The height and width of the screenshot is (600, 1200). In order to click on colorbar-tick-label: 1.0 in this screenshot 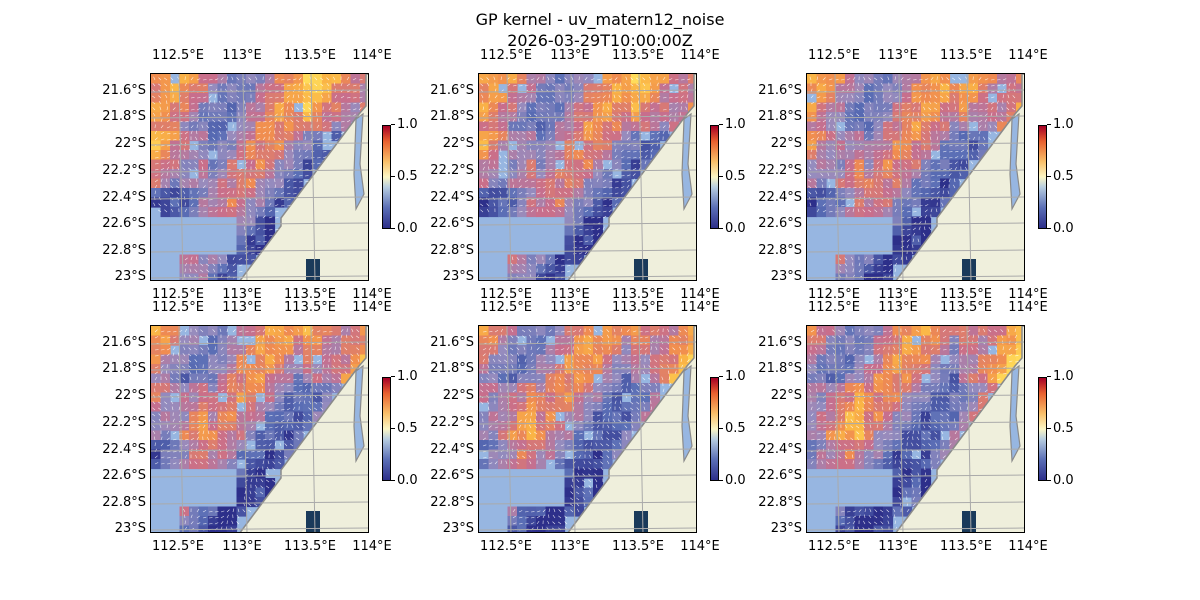, I will do `click(404, 124)`.